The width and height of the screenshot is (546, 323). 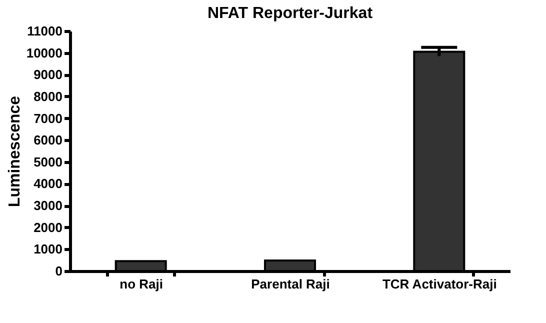 I want to click on y-tick-label: 4000, so click(x=48, y=184).